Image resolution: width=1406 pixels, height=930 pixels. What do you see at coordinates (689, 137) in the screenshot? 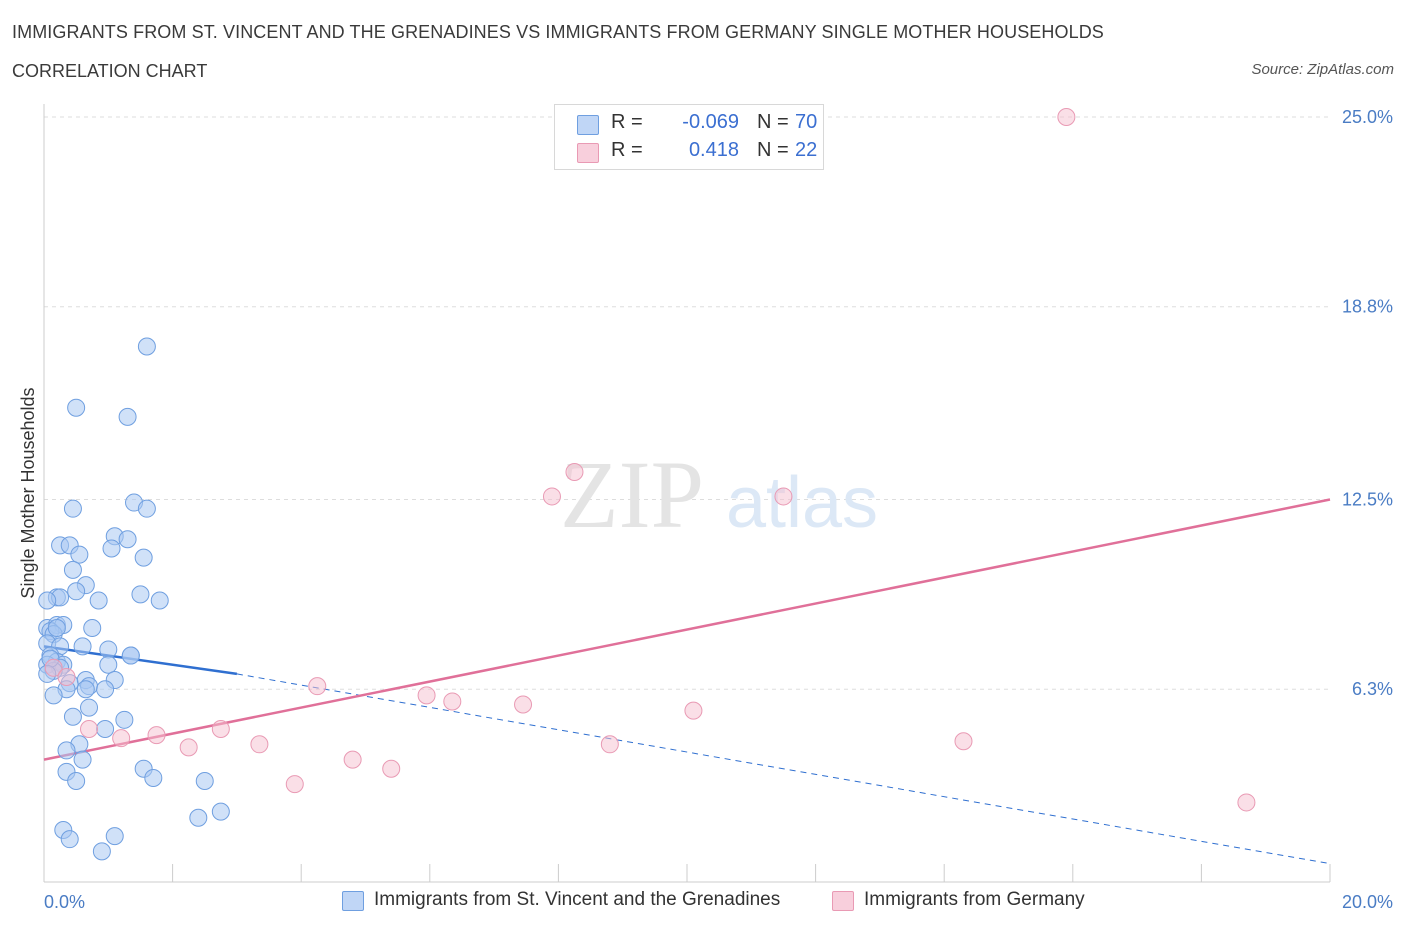
I see `stats-legend: R = -0.069 N = 70 R = 0.418 N = 22` at bounding box center [689, 137].